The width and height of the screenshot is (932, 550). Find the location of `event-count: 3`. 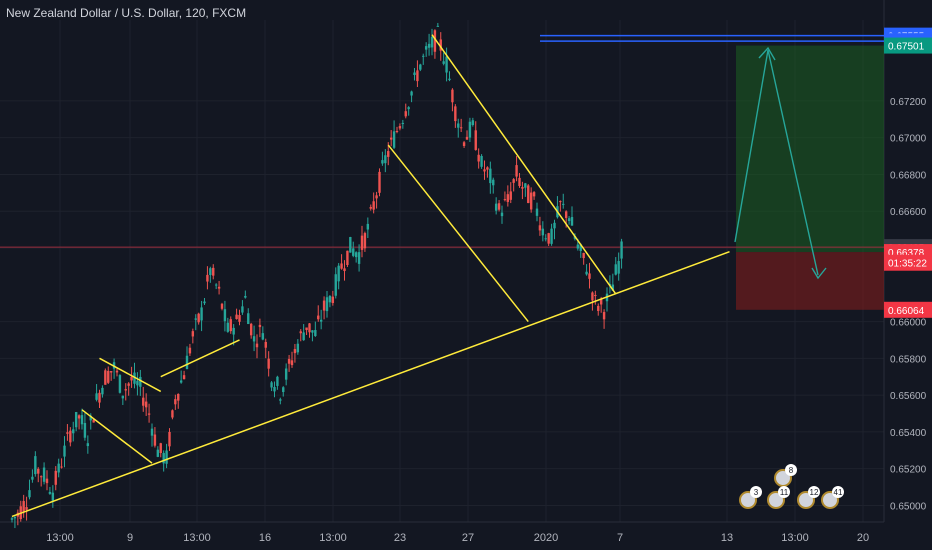

event-count: 3 is located at coordinates (756, 492).